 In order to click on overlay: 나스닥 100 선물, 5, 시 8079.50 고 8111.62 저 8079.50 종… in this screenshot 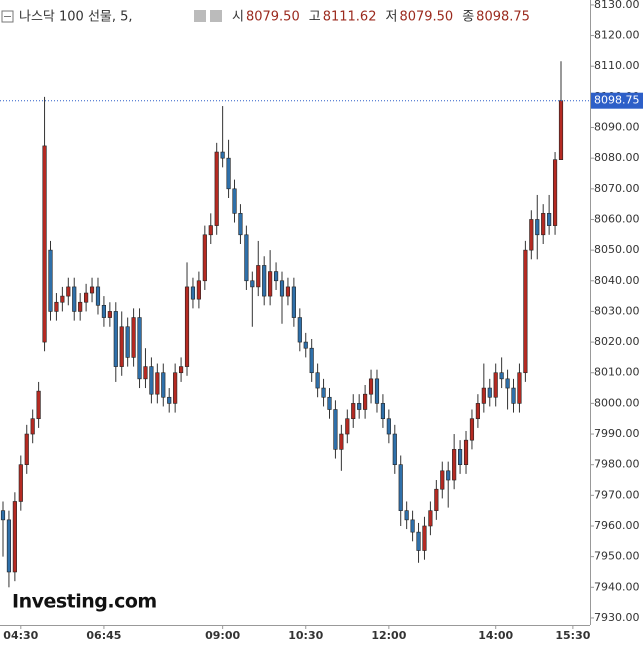, I will do `click(265, 17)`.